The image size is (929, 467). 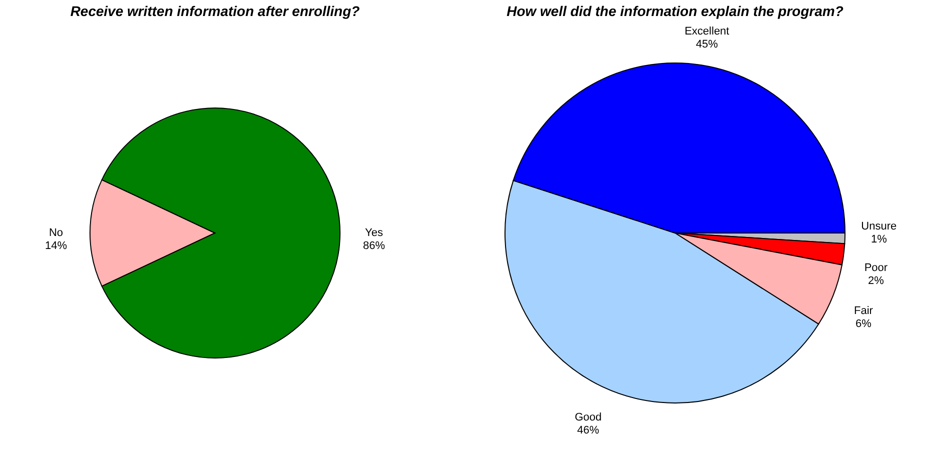 I want to click on data-label: 2%, so click(x=876, y=281).